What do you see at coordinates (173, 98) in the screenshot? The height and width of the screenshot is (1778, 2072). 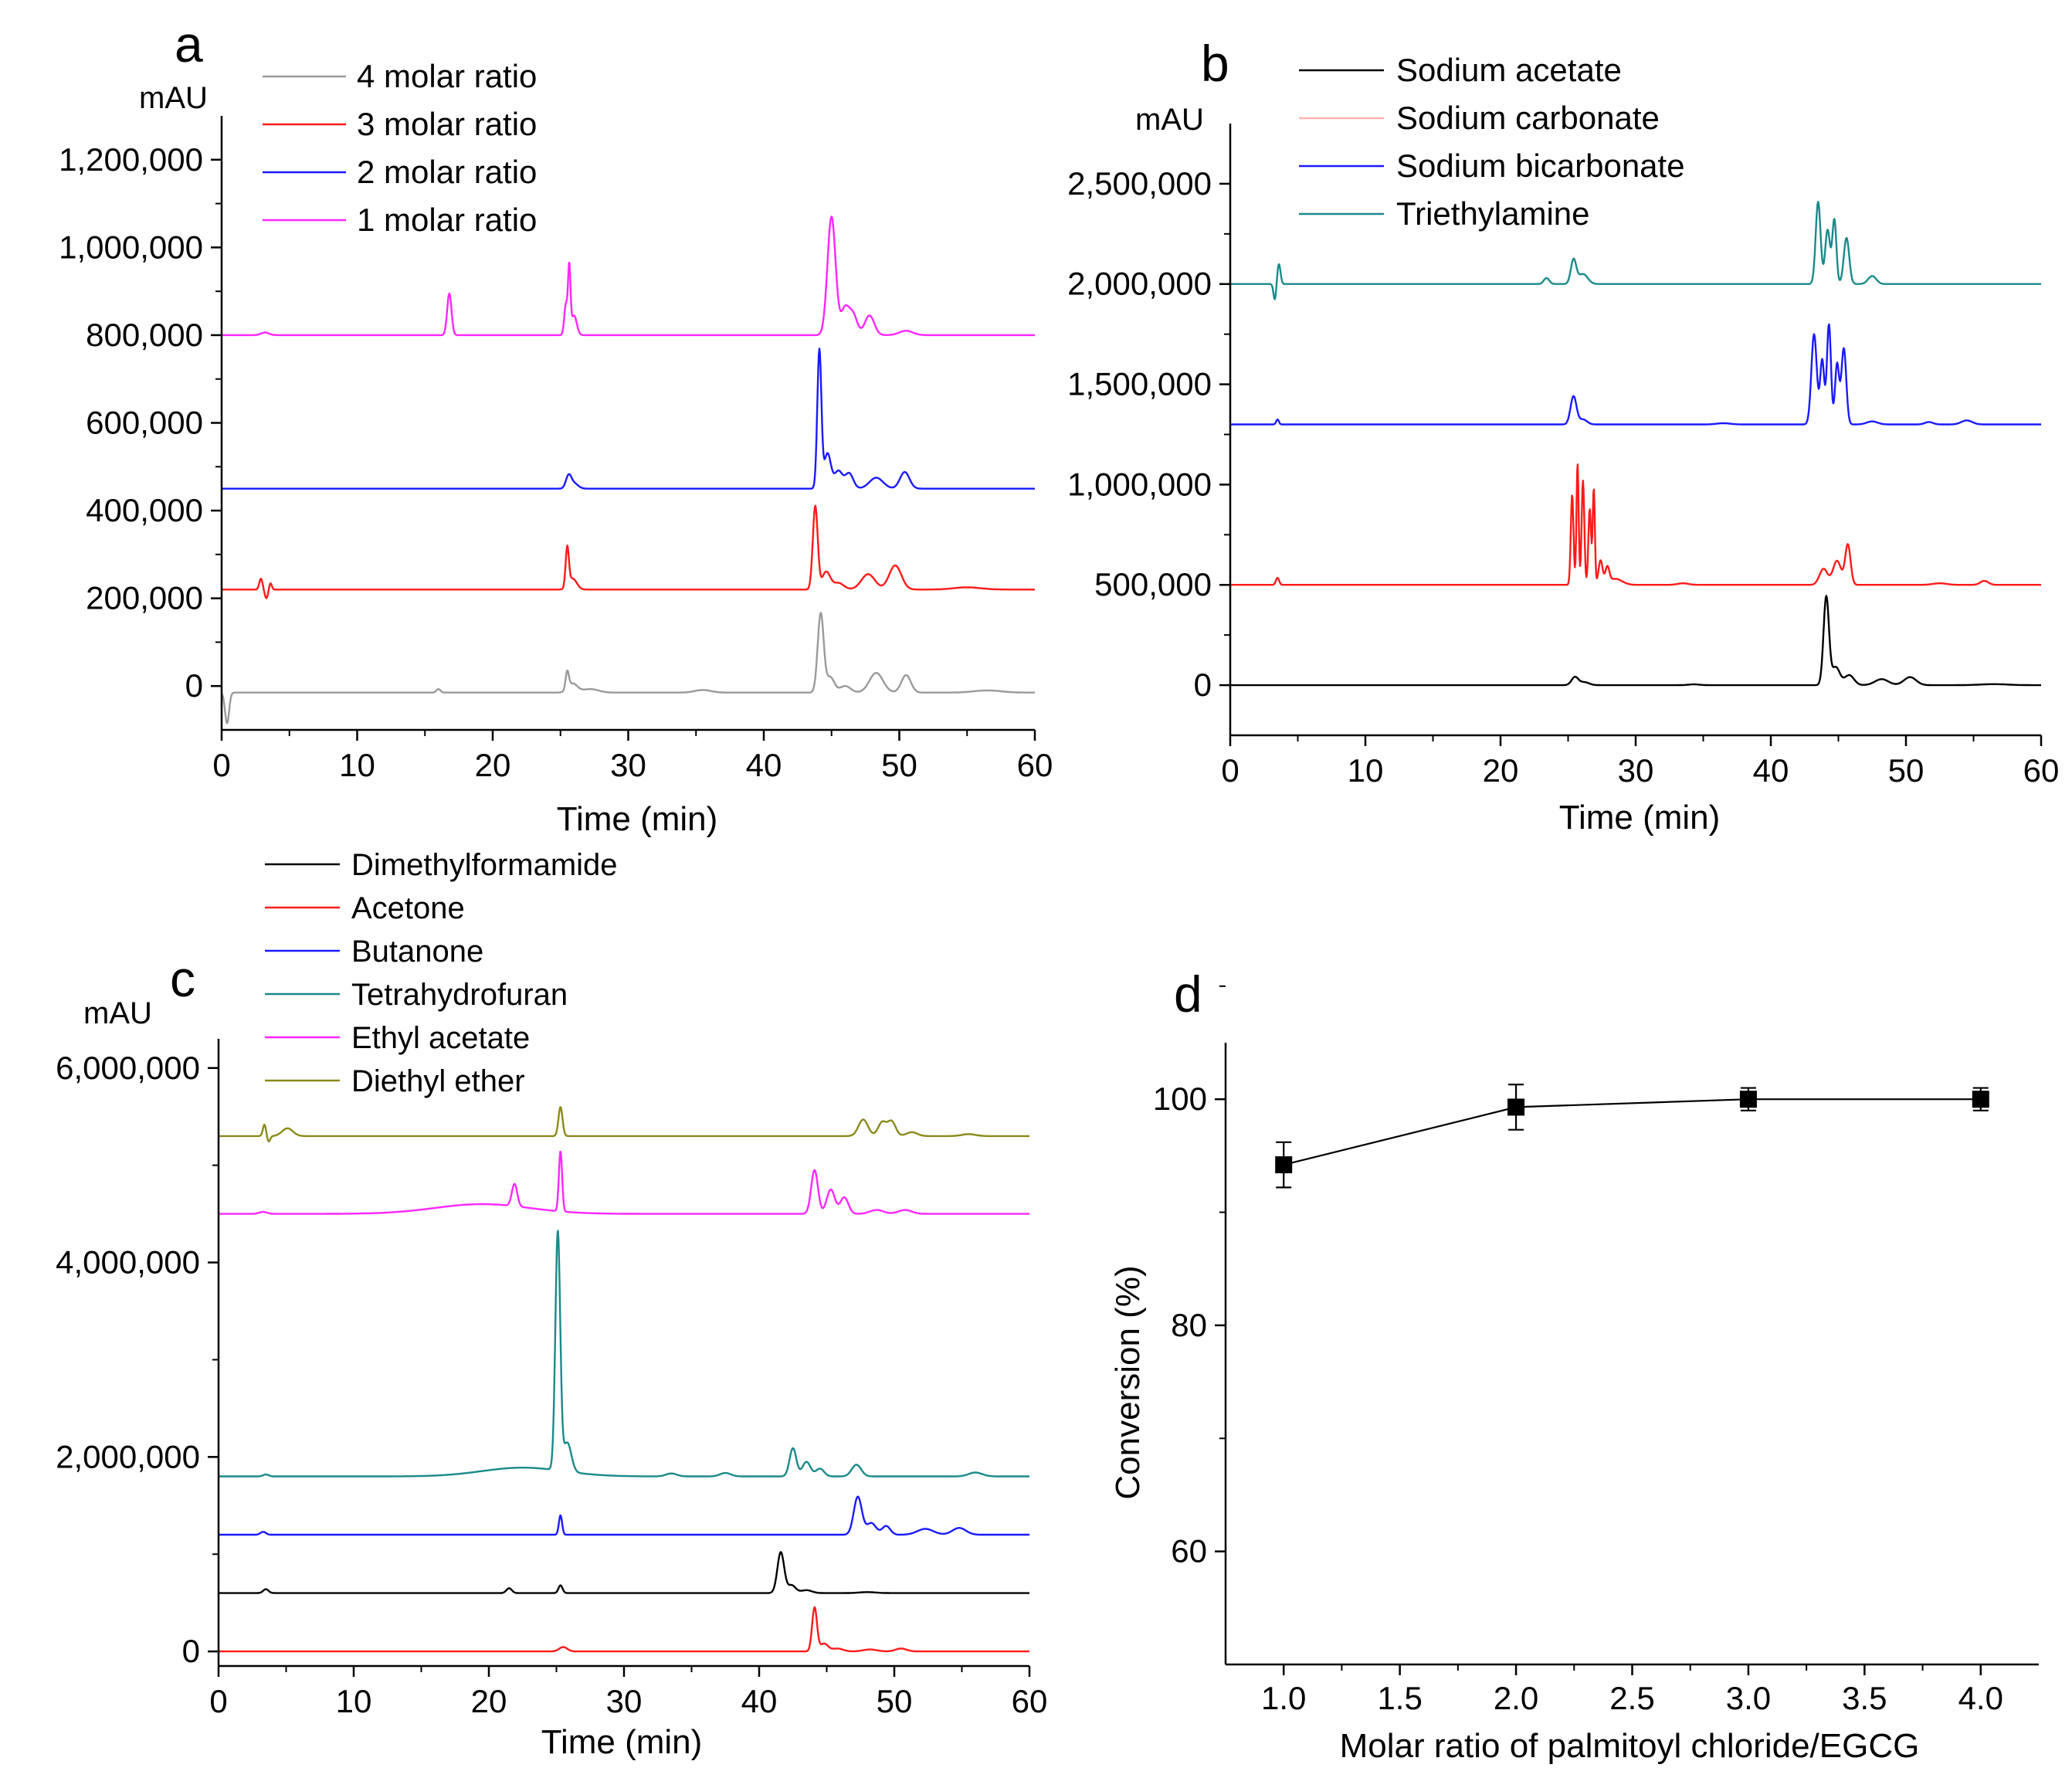 I see `panel-a-y-unit: mAU` at bounding box center [173, 98].